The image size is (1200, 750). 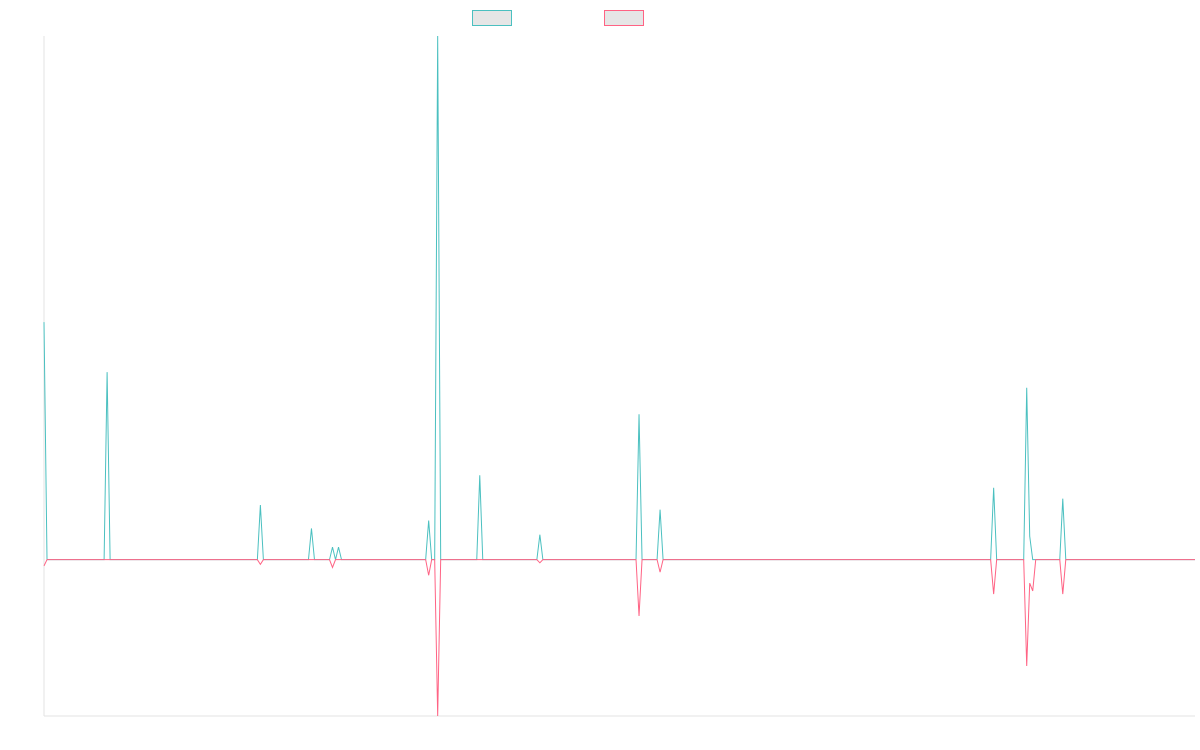 What do you see at coordinates (600, 17) in the screenshot?
I see `legend` at bounding box center [600, 17].